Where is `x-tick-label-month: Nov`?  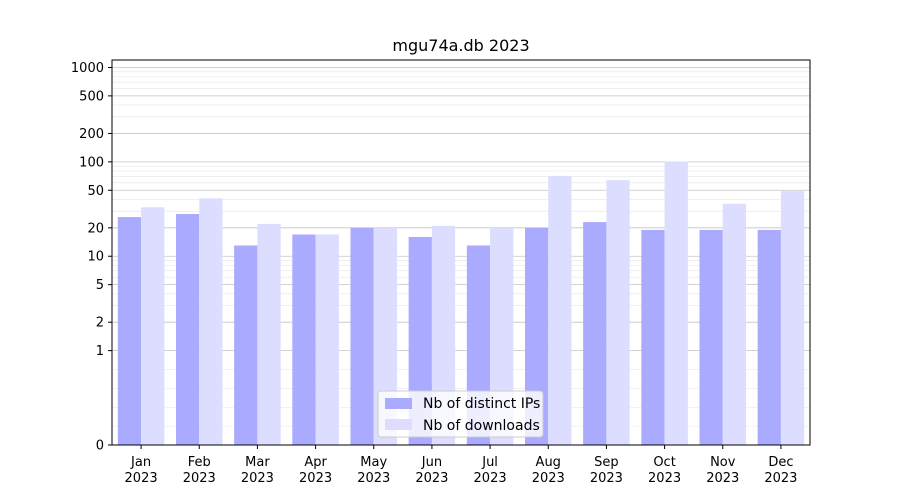 x-tick-label-month: Nov is located at coordinates (723, 462).